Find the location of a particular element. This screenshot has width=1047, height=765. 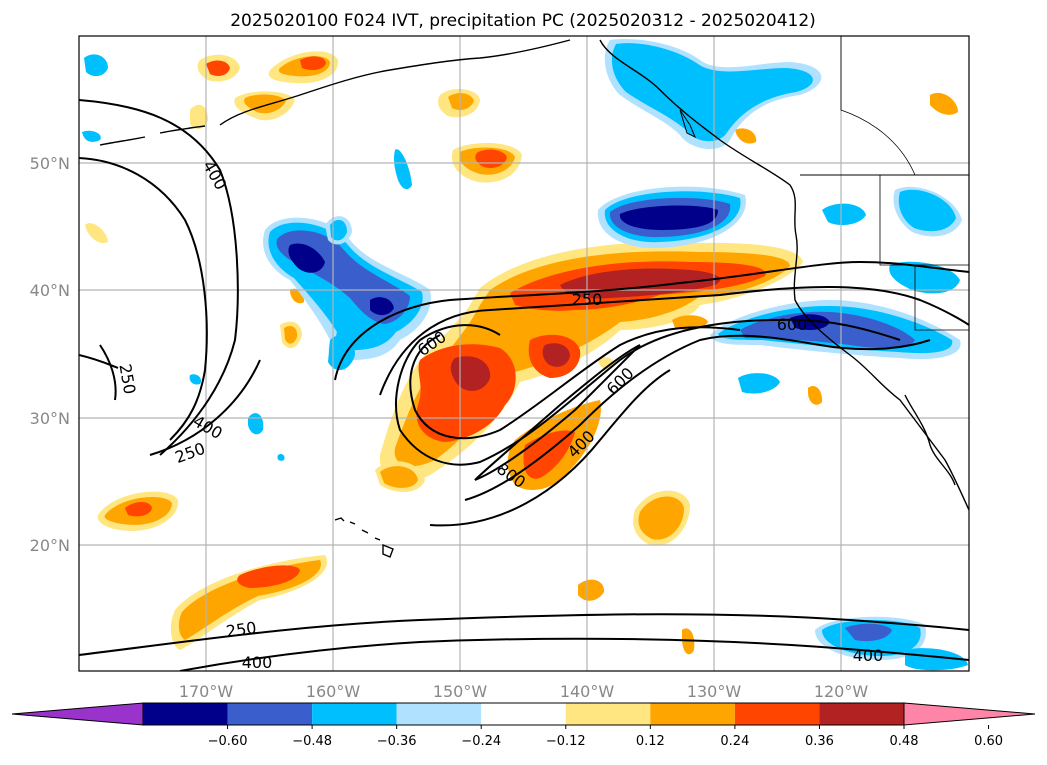

contour-label: 600 is located at coordinates (792, 324).